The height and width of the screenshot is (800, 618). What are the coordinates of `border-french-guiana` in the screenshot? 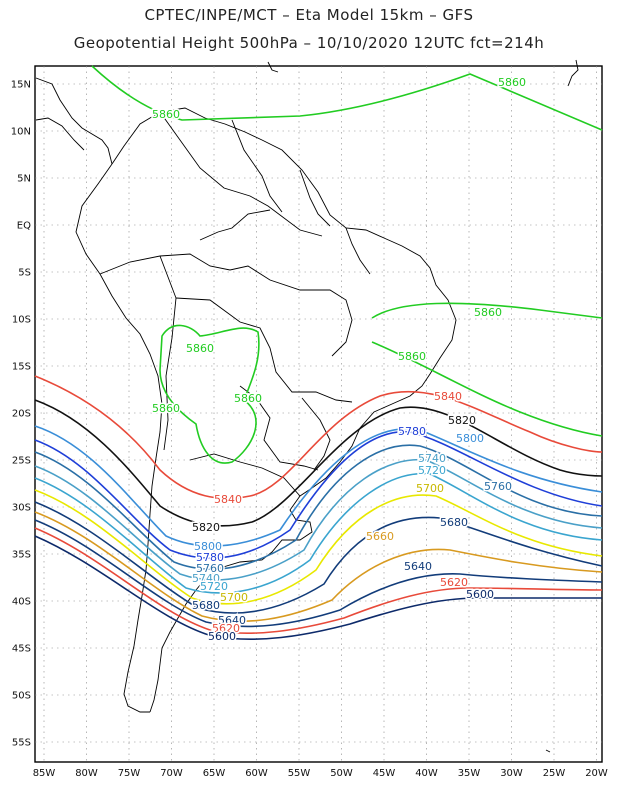 It's located at (358, 251).